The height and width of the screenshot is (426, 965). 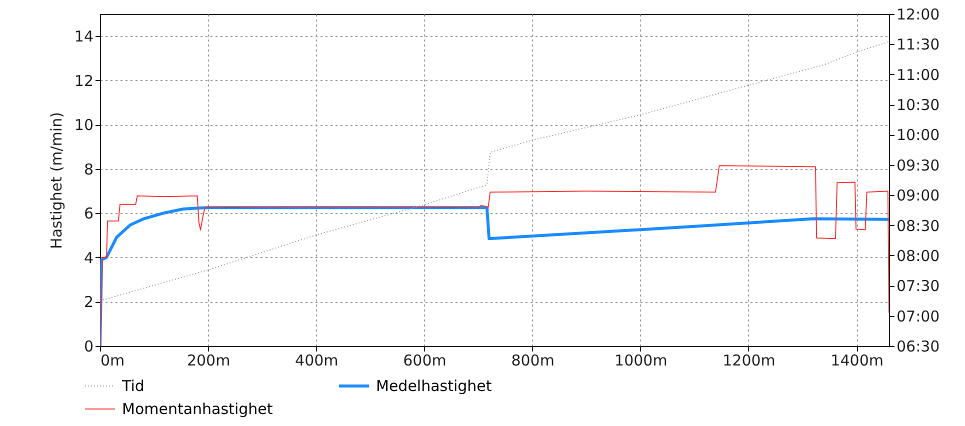 What do you see at coordinates (918, 255) in the screenshot?
I see `y2-tick-label: 08:00` at bounding box center [918, 255].